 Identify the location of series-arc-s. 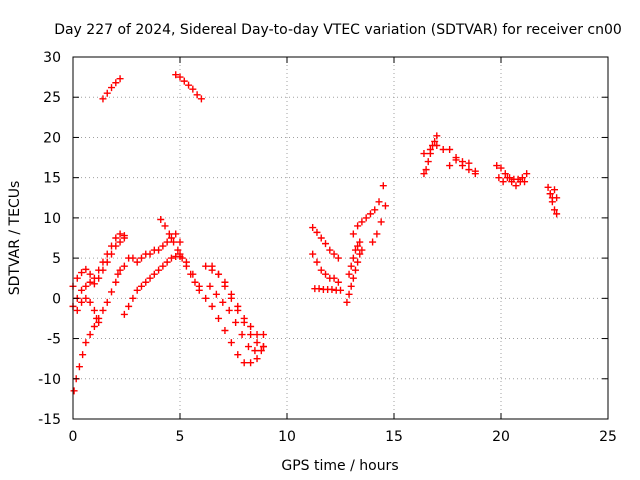
(368, 210).